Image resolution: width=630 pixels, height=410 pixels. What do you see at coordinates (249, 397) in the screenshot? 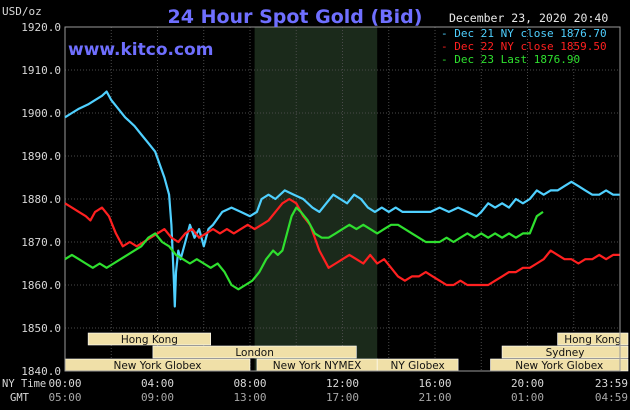
I see `x-tick-label-gmt: 13:00` at bounding box center [249, 397].